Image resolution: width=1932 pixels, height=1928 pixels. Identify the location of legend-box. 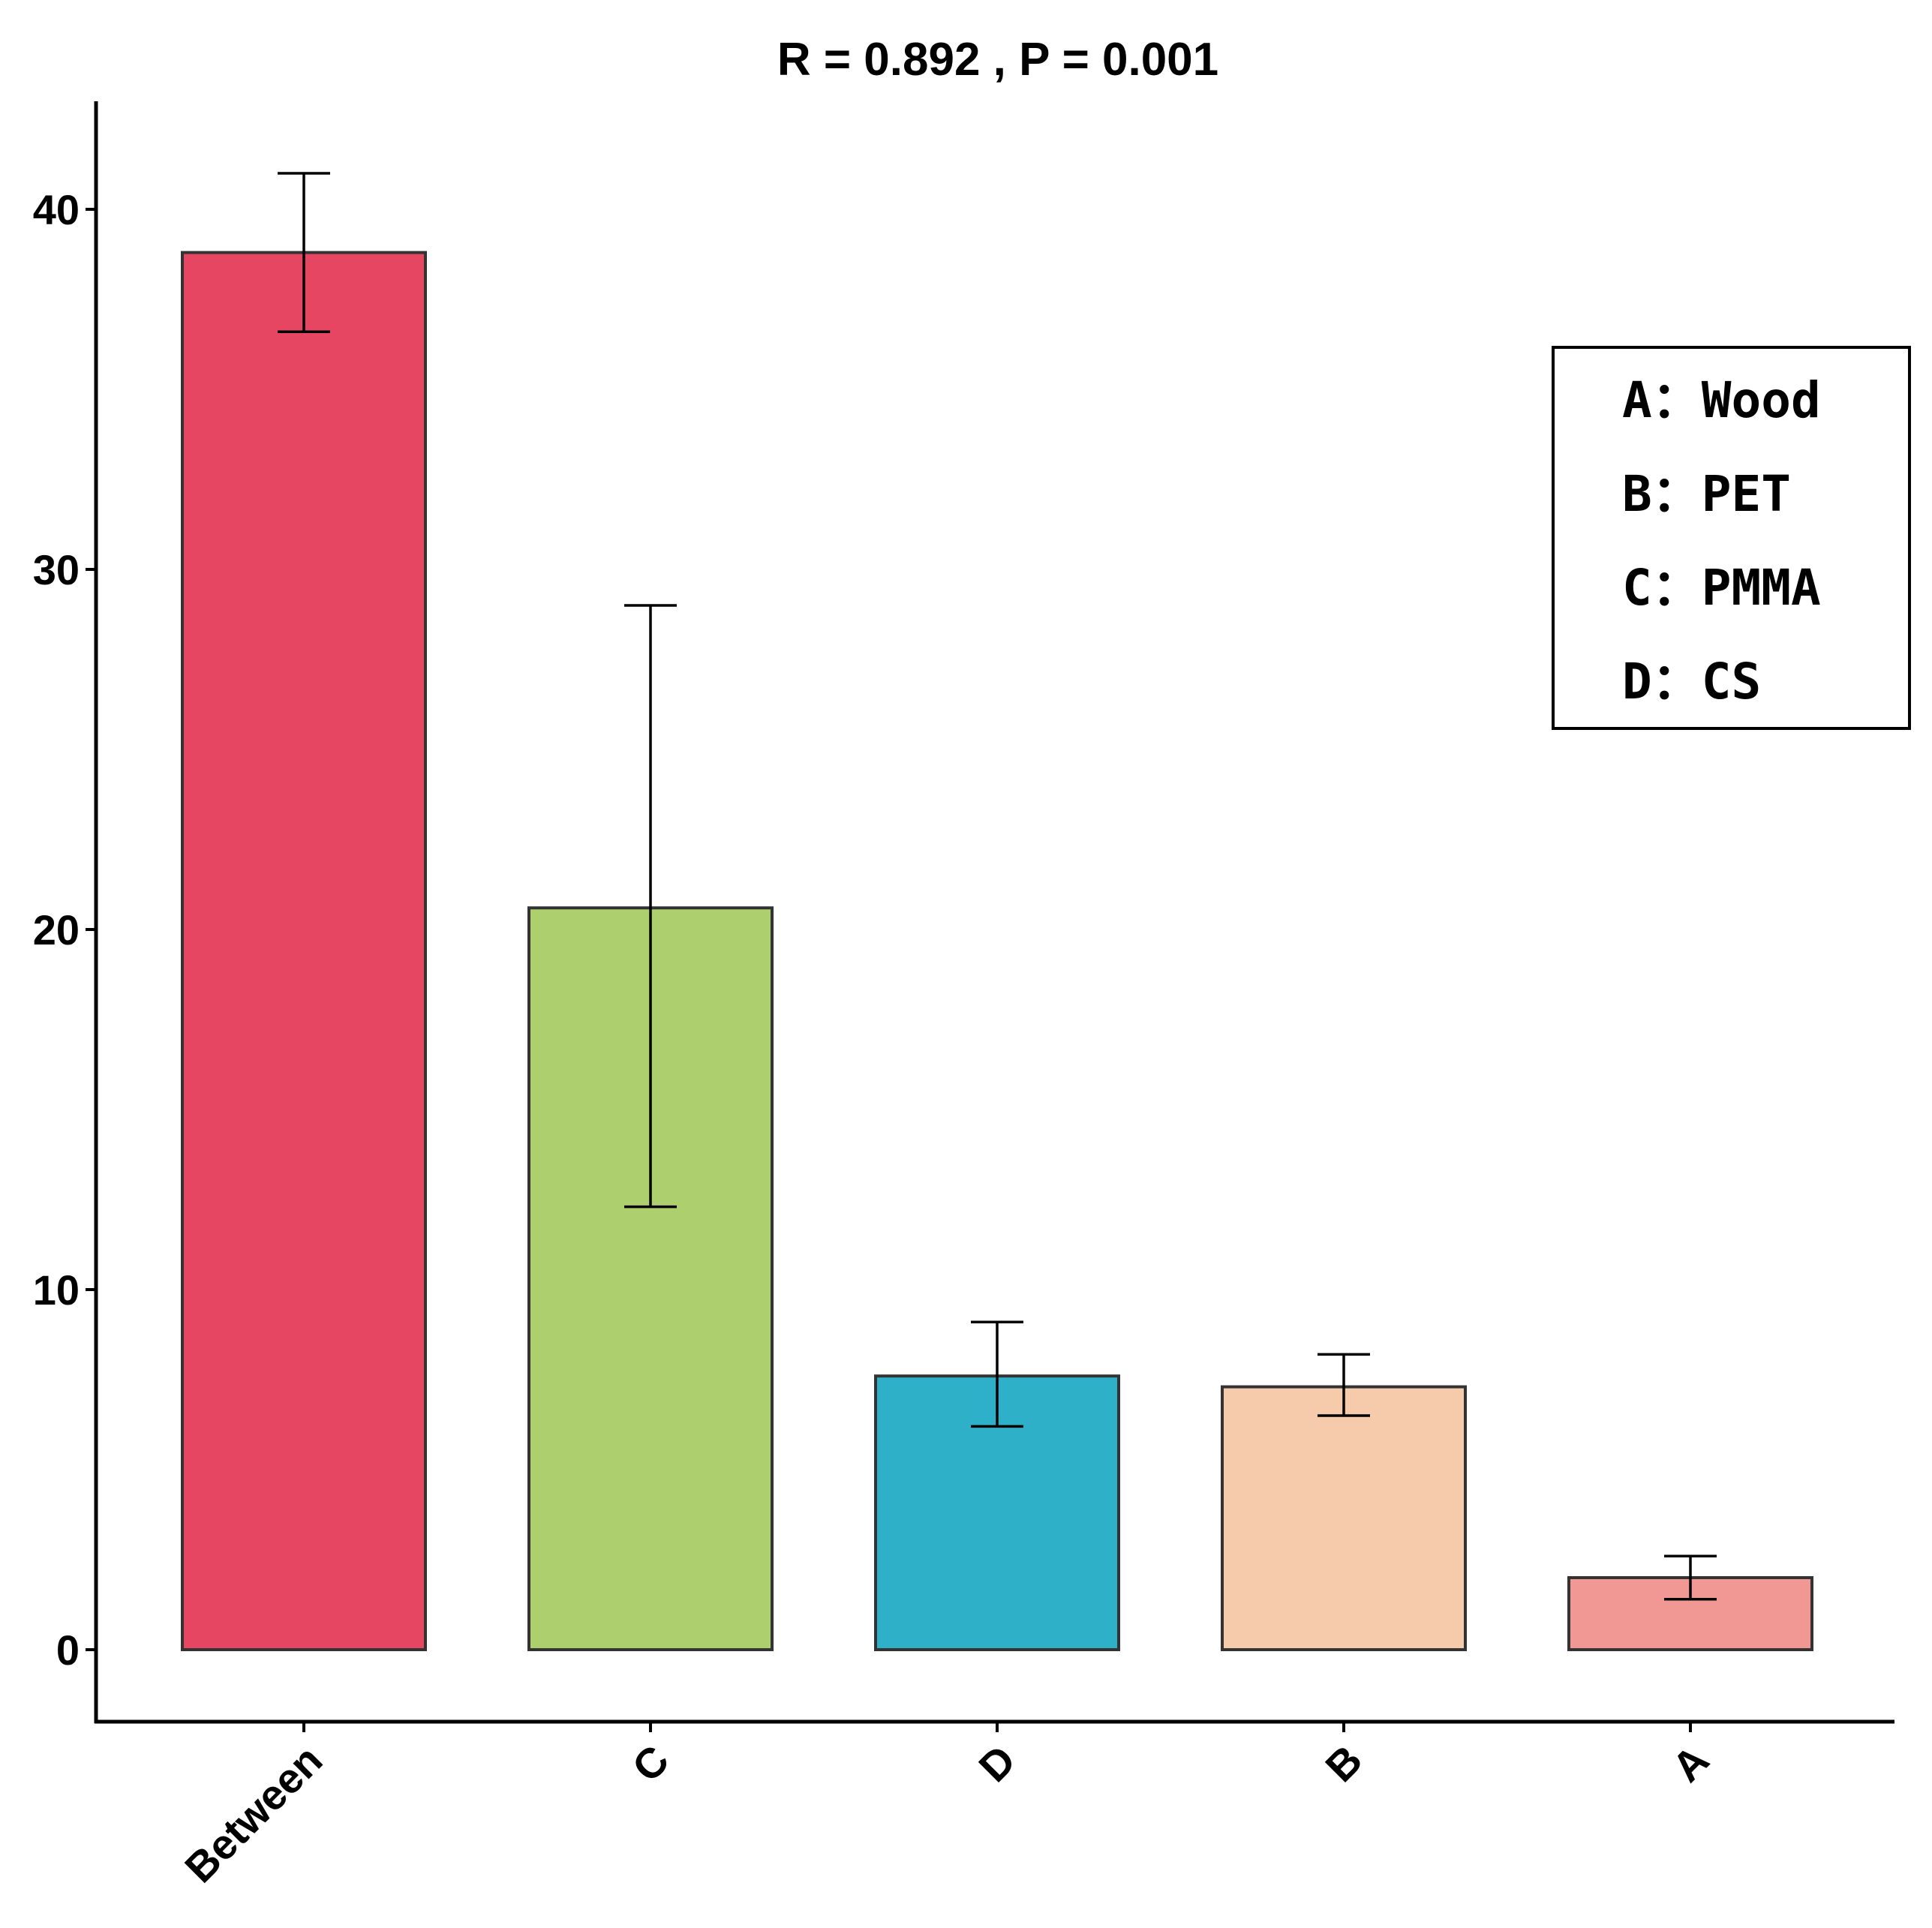
(1732, 538).